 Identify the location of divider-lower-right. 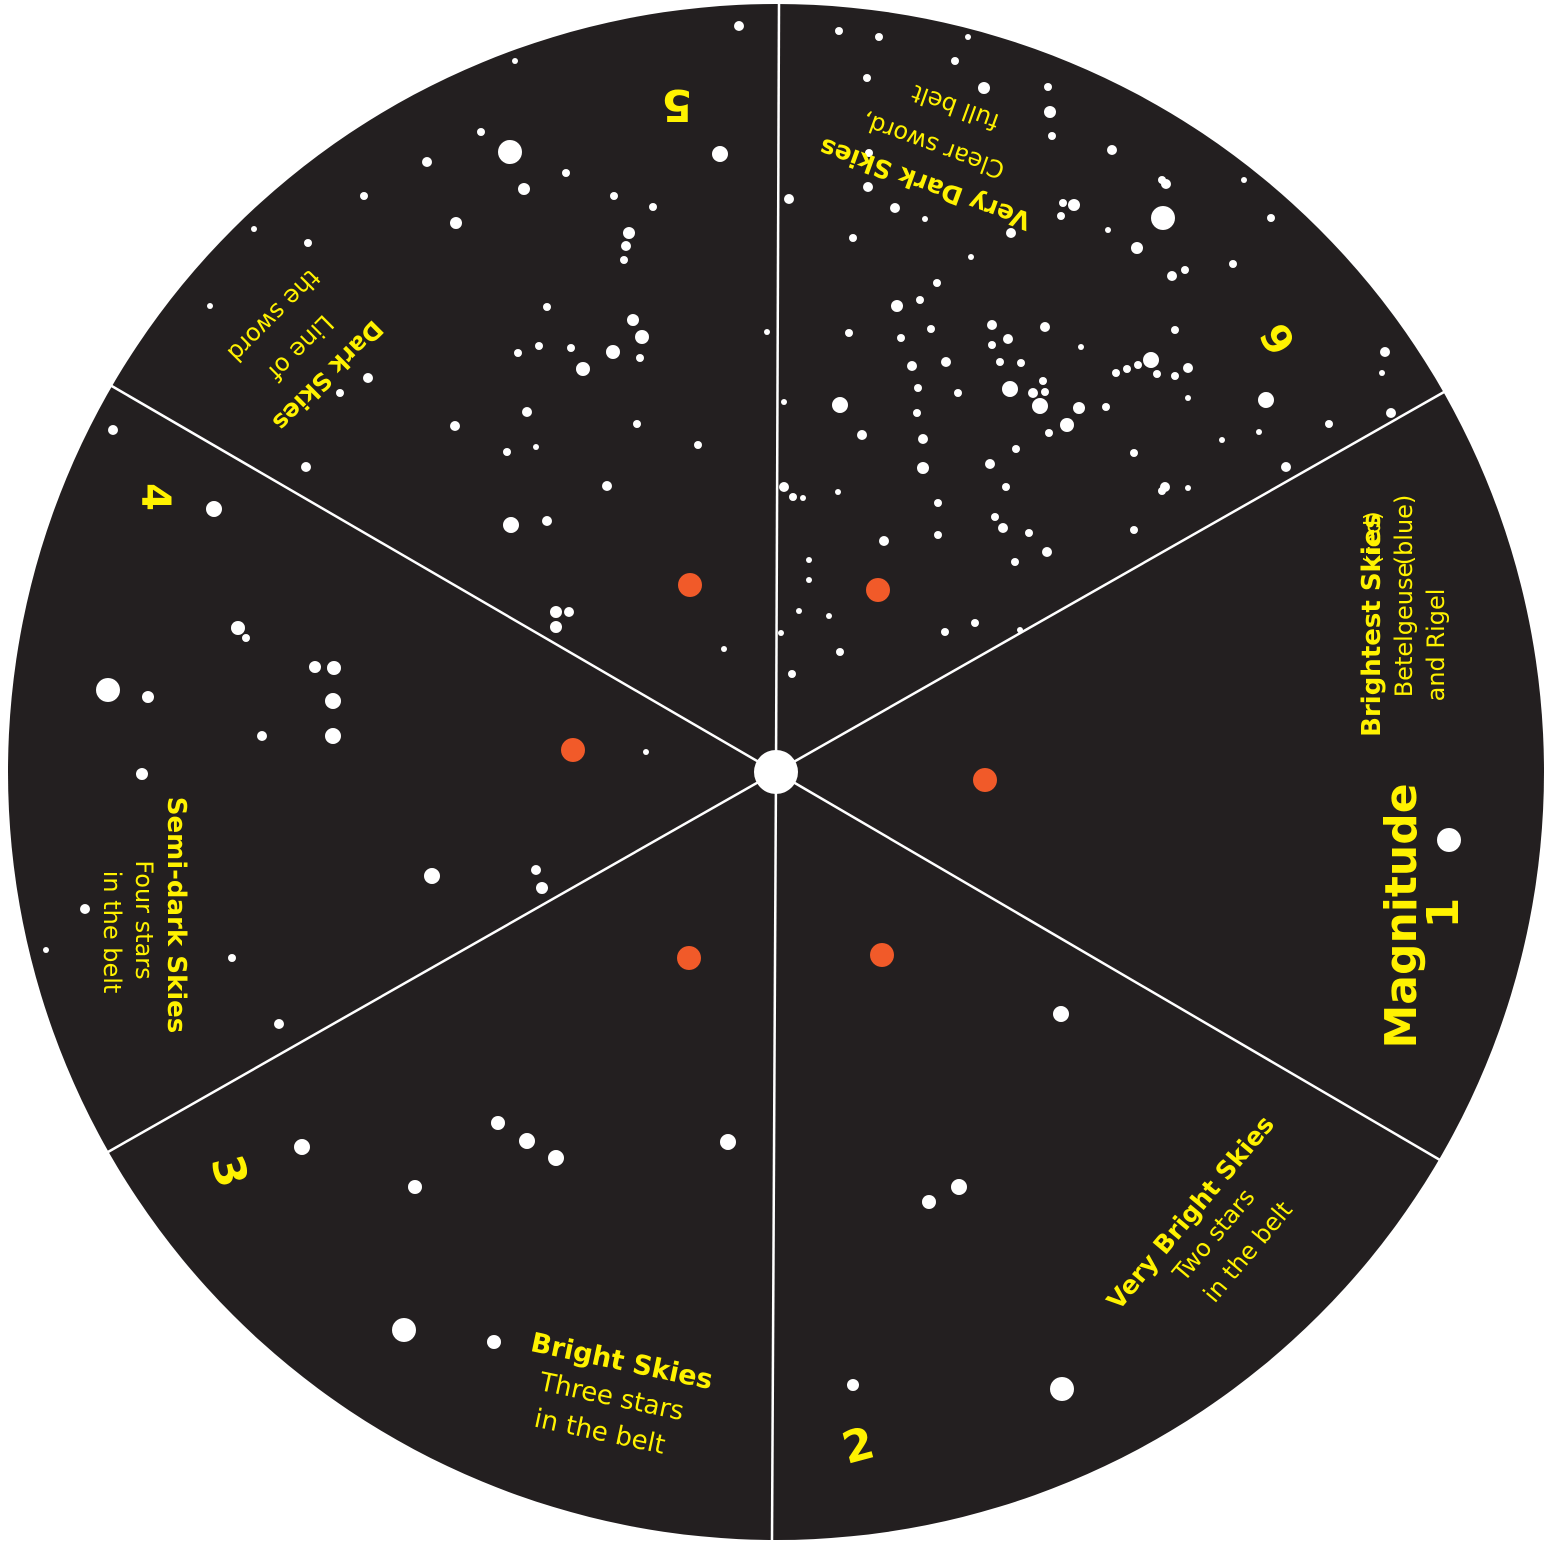
(1108, 966).